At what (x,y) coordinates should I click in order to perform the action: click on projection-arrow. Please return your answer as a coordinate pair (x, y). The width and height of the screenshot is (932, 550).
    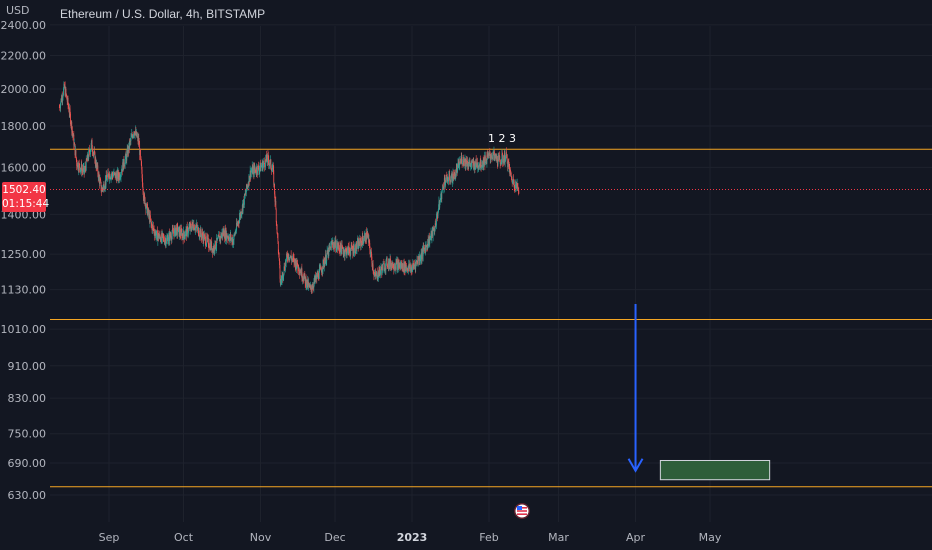
    Looking at the image, I should click on (635, 388).